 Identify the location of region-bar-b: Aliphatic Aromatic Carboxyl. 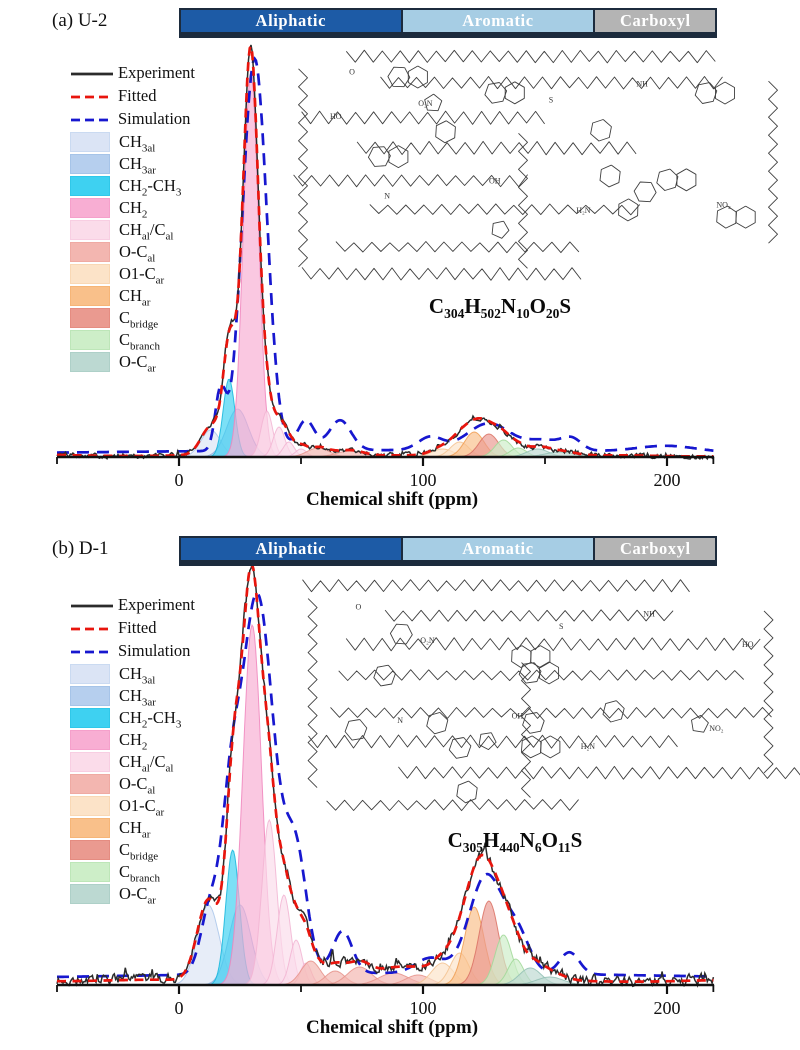
(448, 551).